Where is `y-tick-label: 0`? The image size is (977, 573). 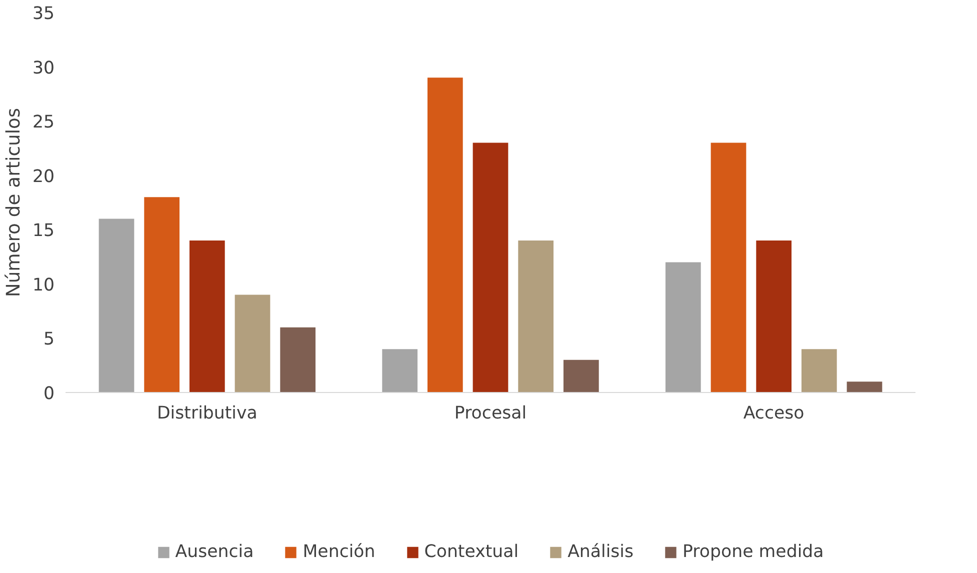
y-tick-label: 0 is located at coordinates (49, 394).